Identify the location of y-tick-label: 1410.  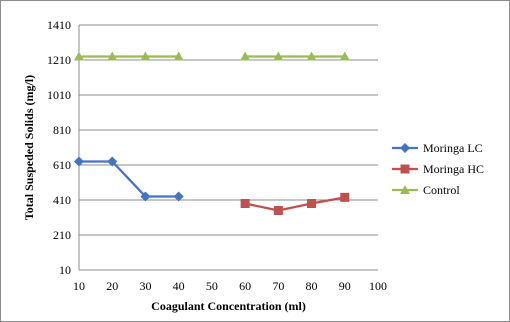
(59, 25).